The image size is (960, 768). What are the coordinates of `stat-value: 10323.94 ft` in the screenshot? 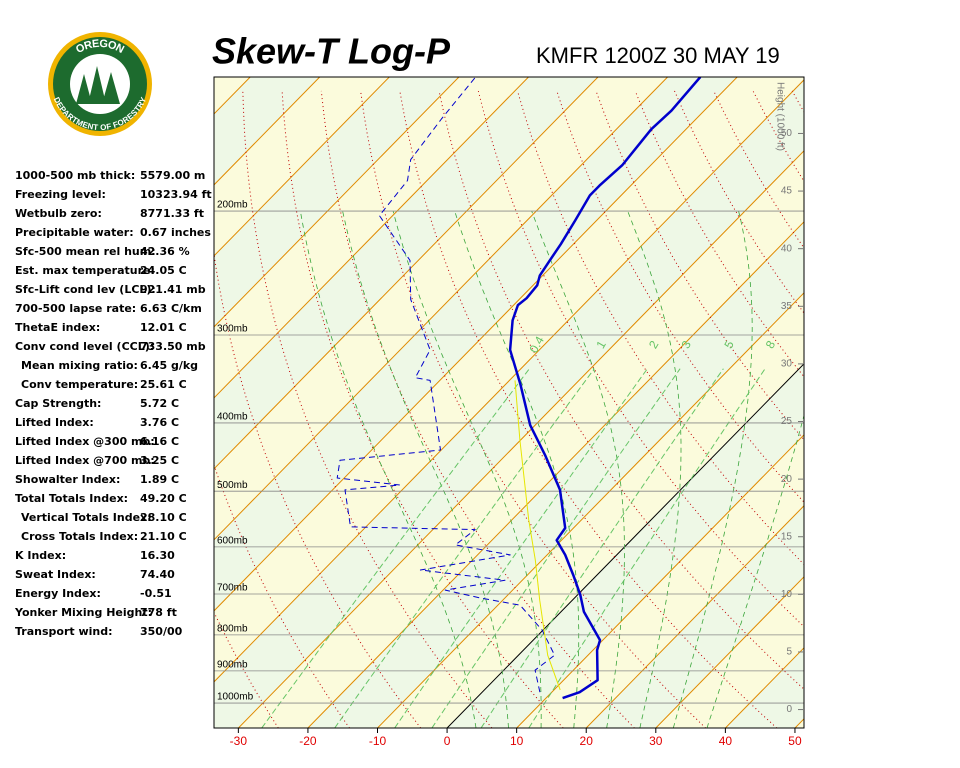 It's located at (176, 194).